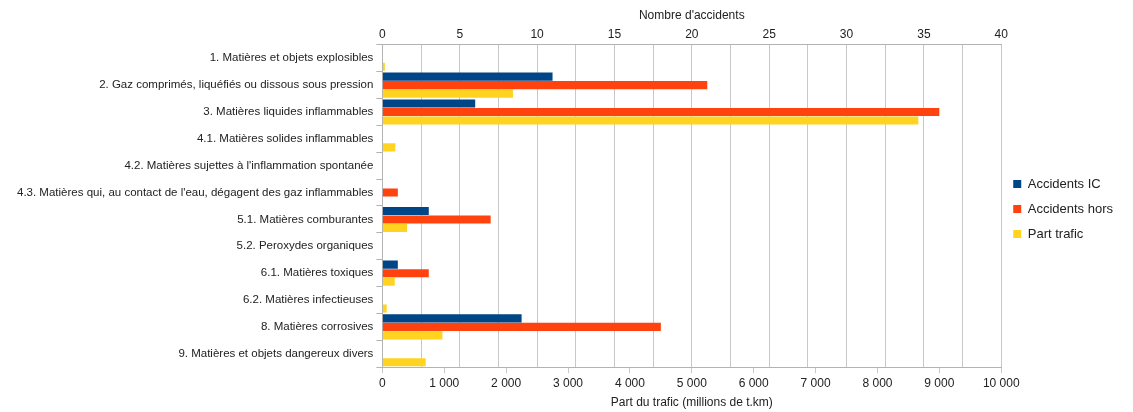  I want to click on y-tick-label: 4.1. Matières solides inflammables, so click(285, 138).